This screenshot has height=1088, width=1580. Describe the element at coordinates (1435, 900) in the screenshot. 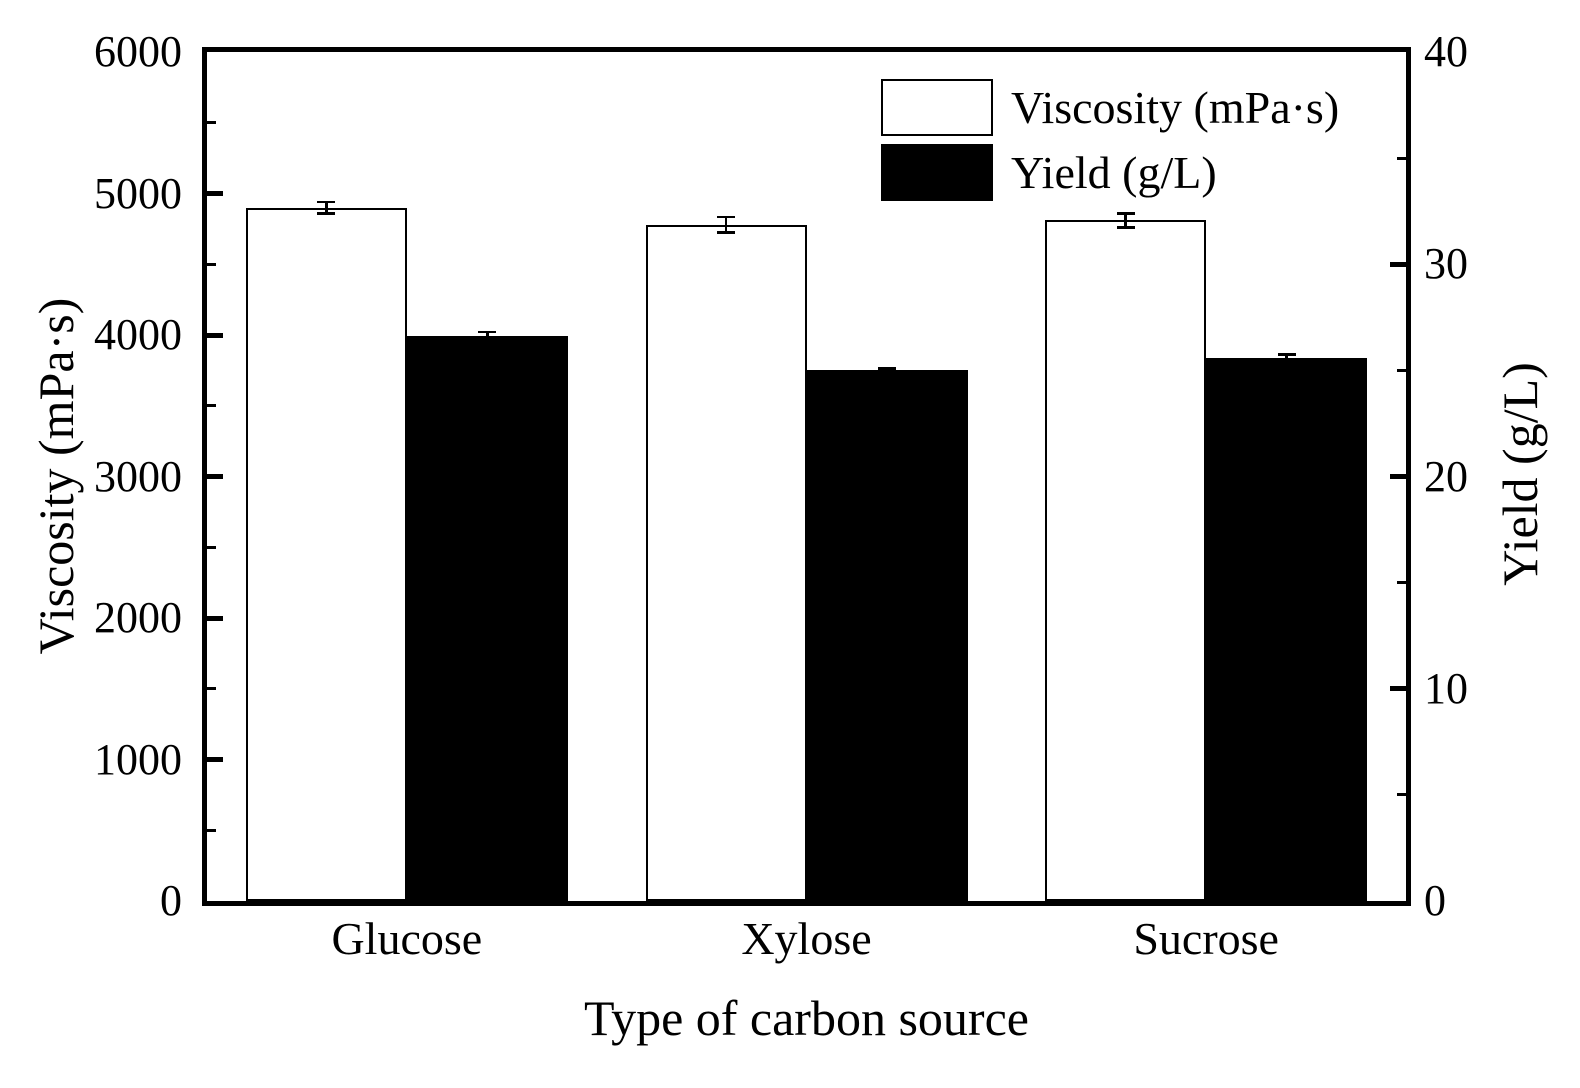

I see `right-axis-tick-label: 0` at that location.